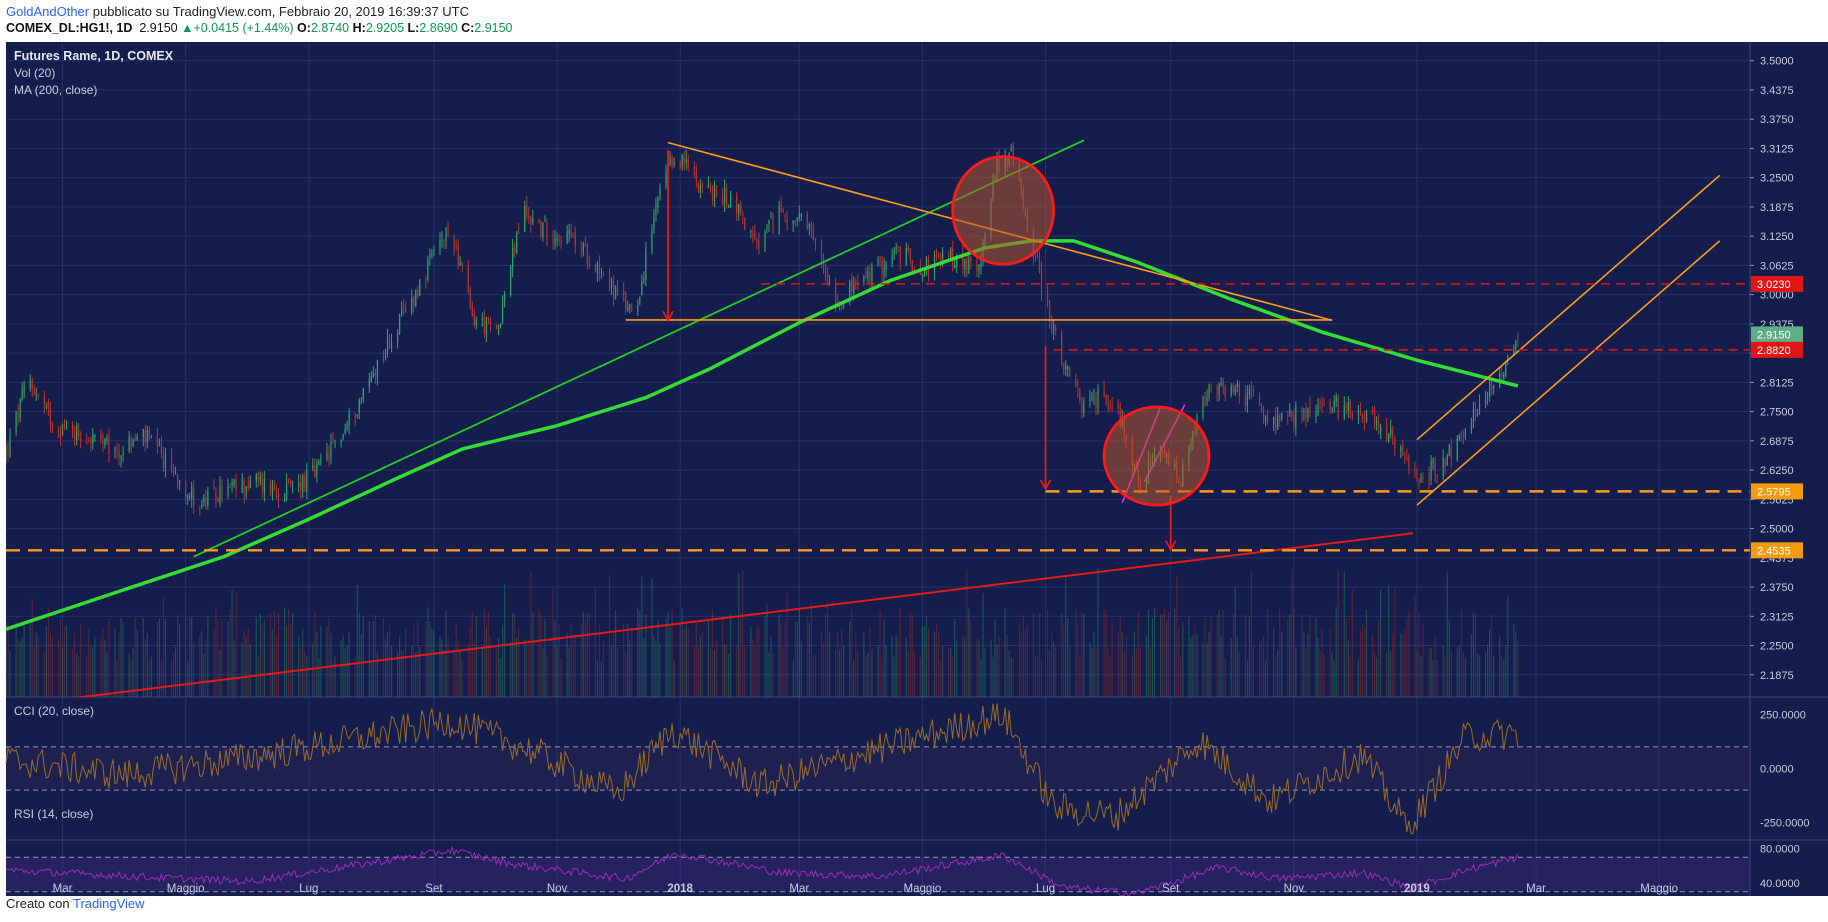  Describe the element at coordinates (1777, 296) in the screenshot. I see `y-tick-label: 3.0000` at that location.